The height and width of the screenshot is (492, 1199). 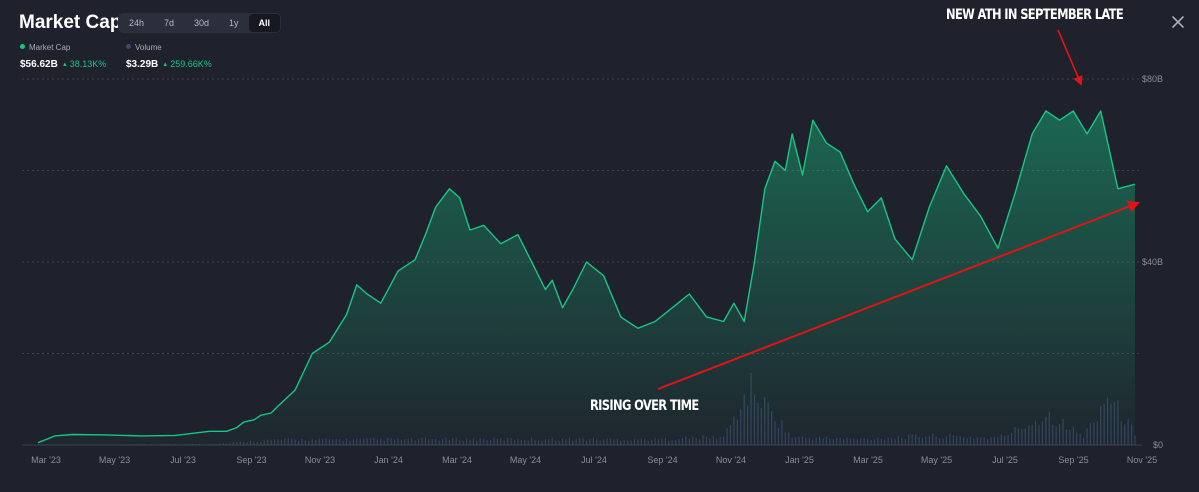 I want to click on x-tick-label: Mar '24, so click(x=457, y=460).